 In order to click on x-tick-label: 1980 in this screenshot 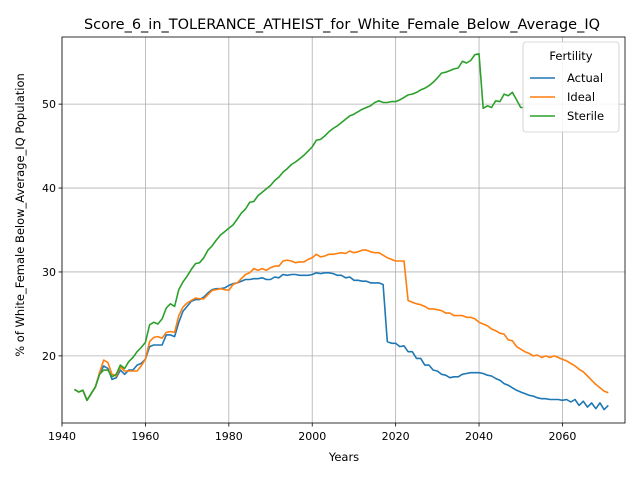, I will do `click(229, 436)`.